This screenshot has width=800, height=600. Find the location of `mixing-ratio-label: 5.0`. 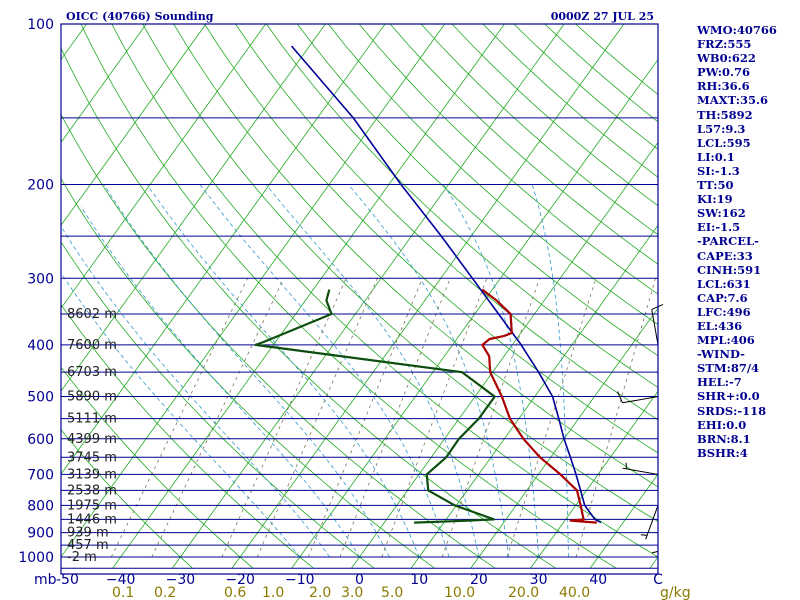

mixing-ratio-label: 5.0 is located at coordinates (392, 592).